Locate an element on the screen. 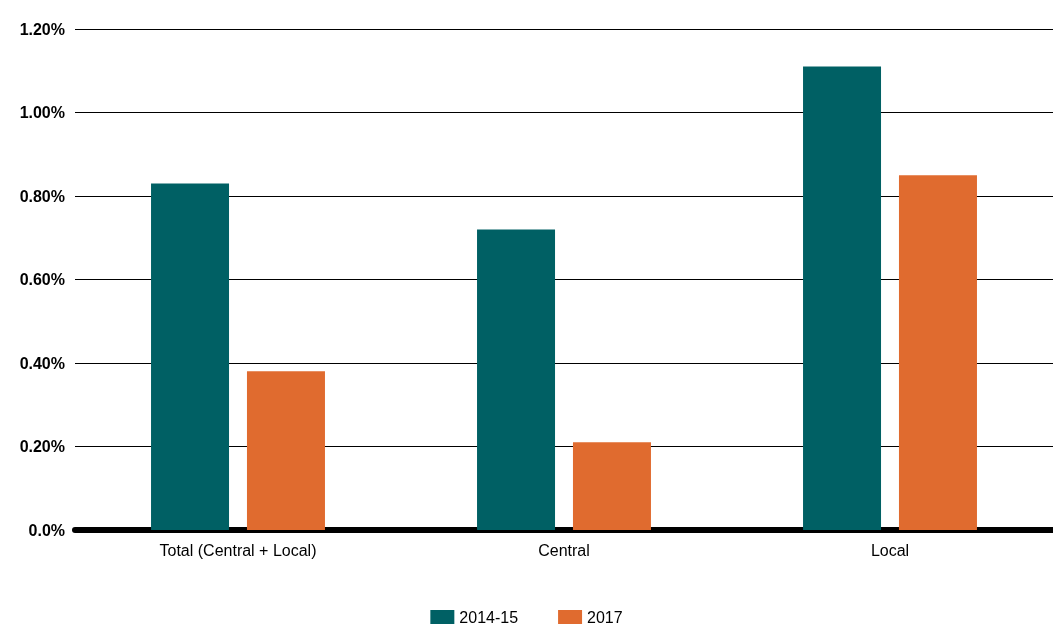 The image size is (1053, 632). legend-label: 2014-15 is located at coordinates (489, 617).